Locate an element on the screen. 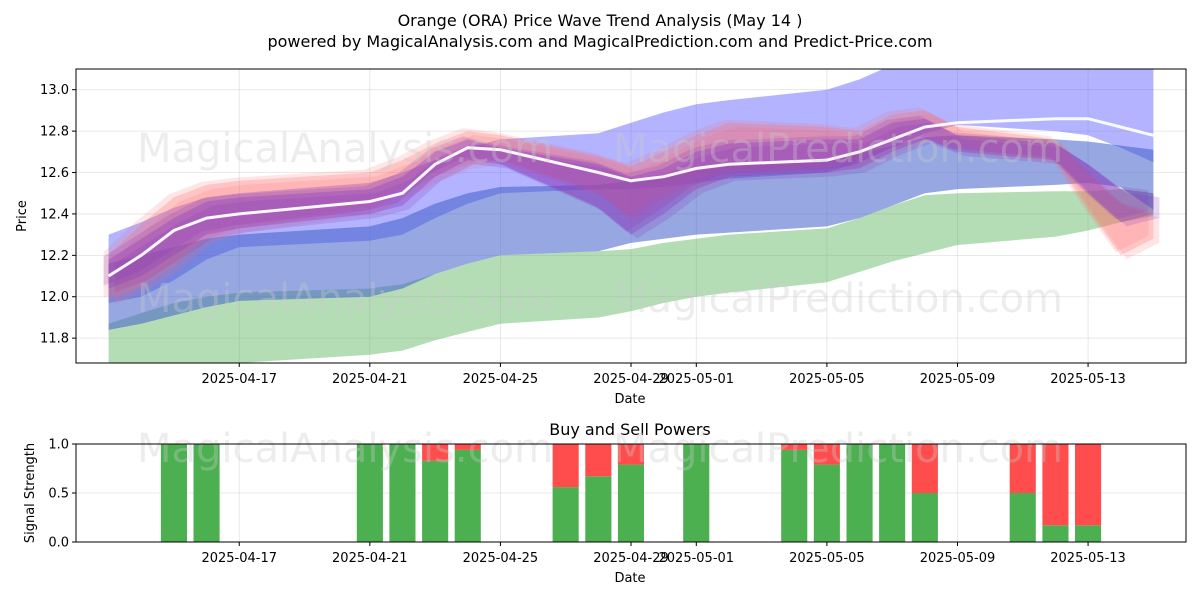 This screenshot has height=600, width=1200. watermark-analysis-top: MagicalAnalysis.com is located at coordinates (345, 149).